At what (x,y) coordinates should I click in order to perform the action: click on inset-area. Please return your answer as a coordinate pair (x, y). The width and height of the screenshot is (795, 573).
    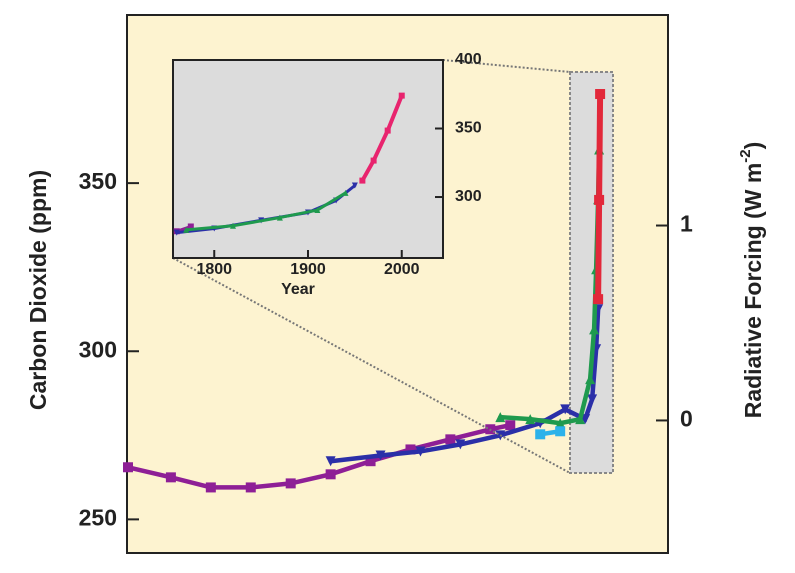
    Looking at the image, I should click on (308, 159).